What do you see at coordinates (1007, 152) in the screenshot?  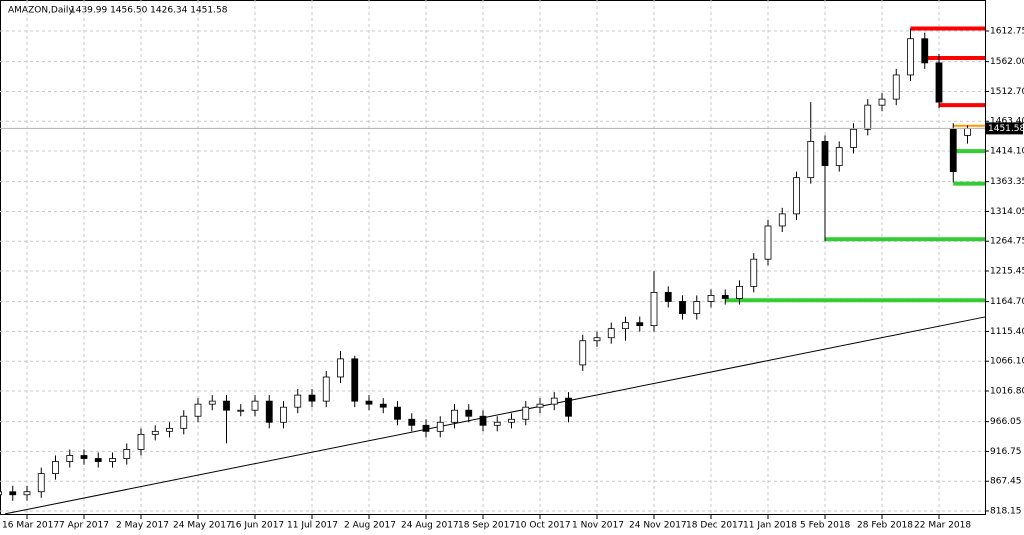 I see `y-tick-label: 1414.10` at bounding box center [1007, 152].